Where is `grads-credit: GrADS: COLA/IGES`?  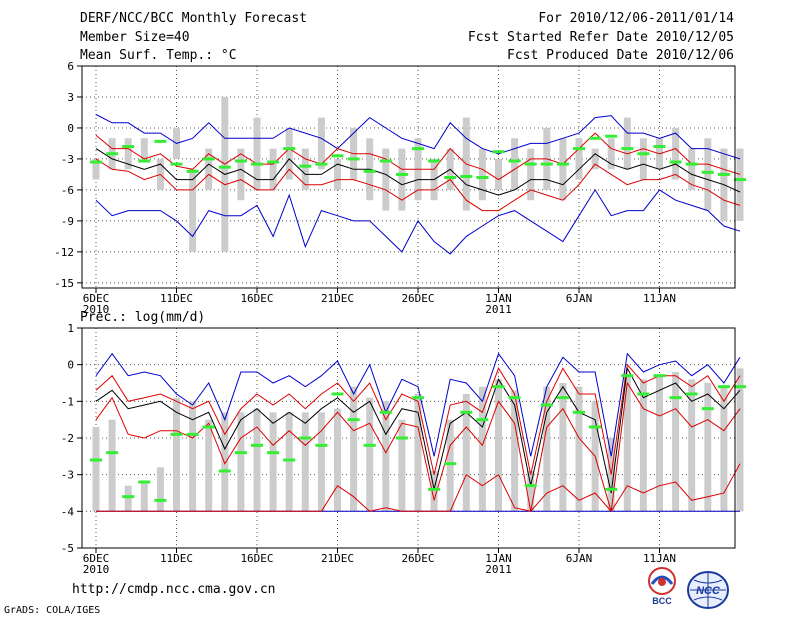
grads-credit: GrADS: COLA/IGES is located at coordinates (52, 610).